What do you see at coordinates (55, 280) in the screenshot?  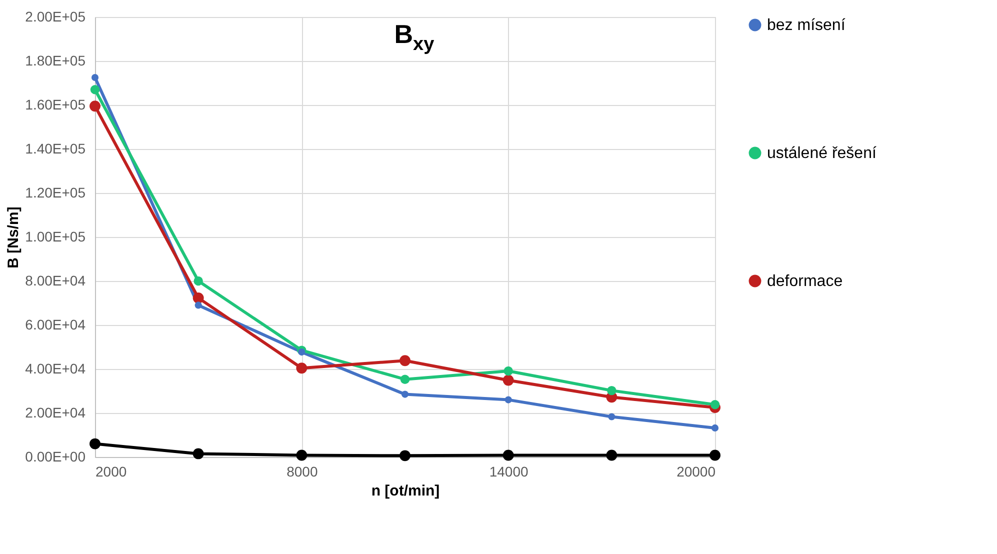 I see `y-tick-label: 8.00E+04` at bounding box center [55, 280].